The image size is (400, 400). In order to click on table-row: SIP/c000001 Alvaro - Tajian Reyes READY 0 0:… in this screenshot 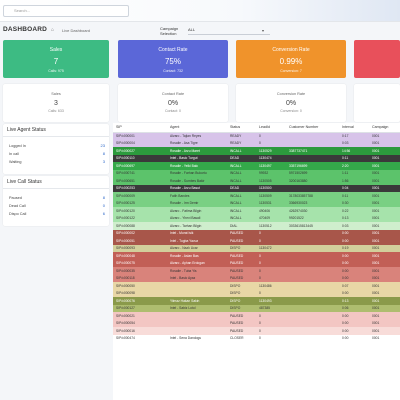, I will do `click(256, 136)`.